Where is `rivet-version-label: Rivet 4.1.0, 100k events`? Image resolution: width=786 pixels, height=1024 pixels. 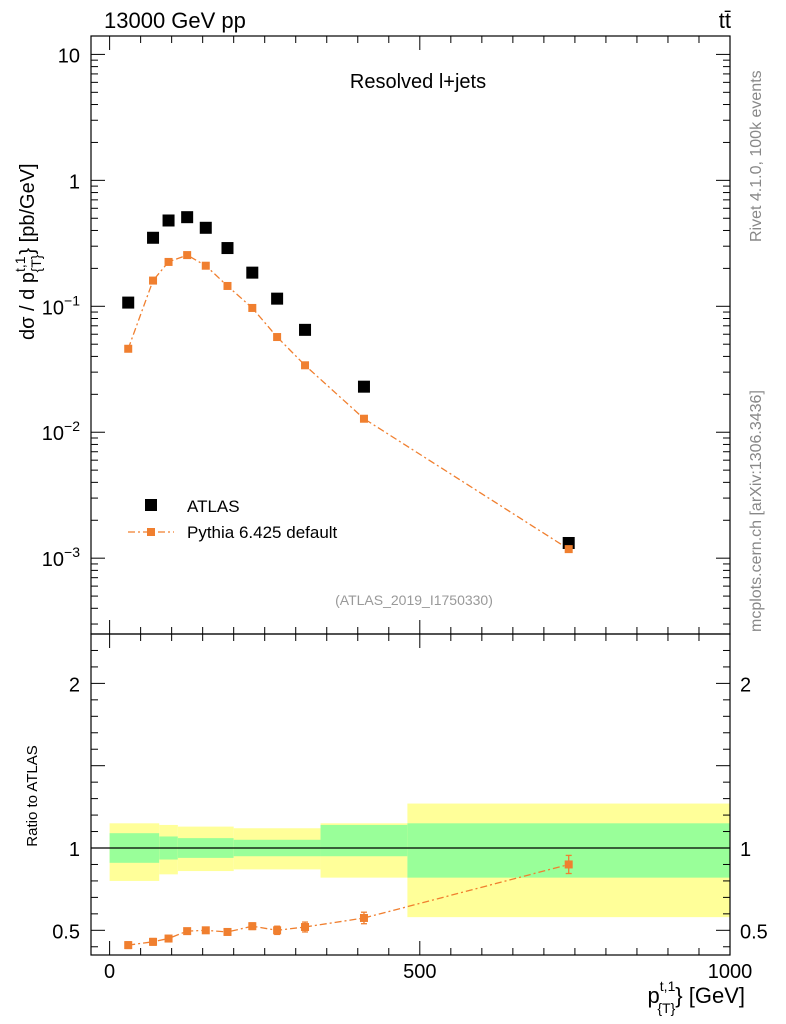 rivet-version-label: Rivet 4.1.0, 100k events is located at coordinates (756, 156).